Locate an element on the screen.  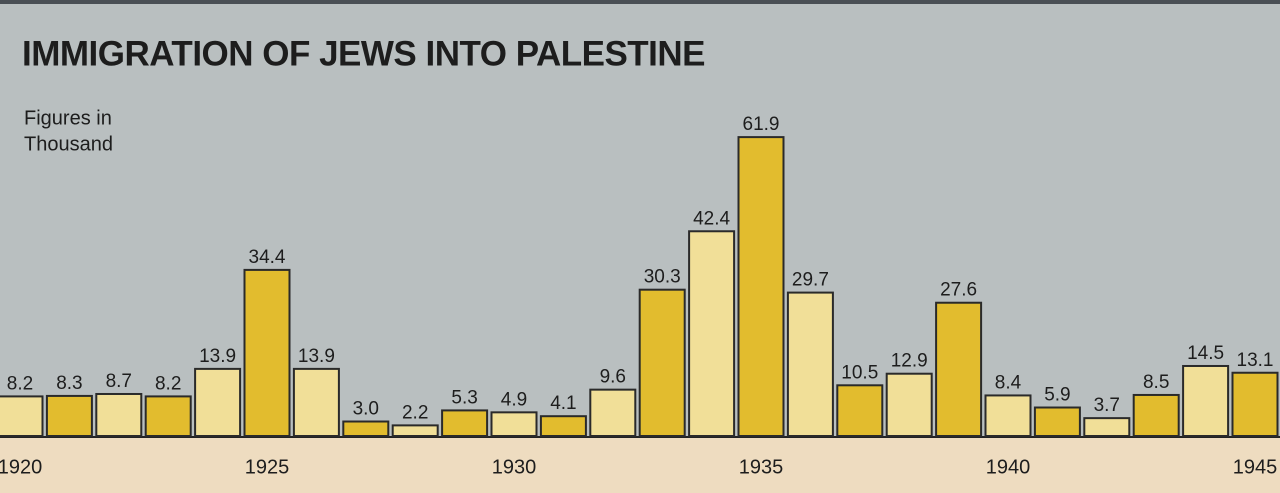
subtitle: Thousand is located at coordinates (68, 144).